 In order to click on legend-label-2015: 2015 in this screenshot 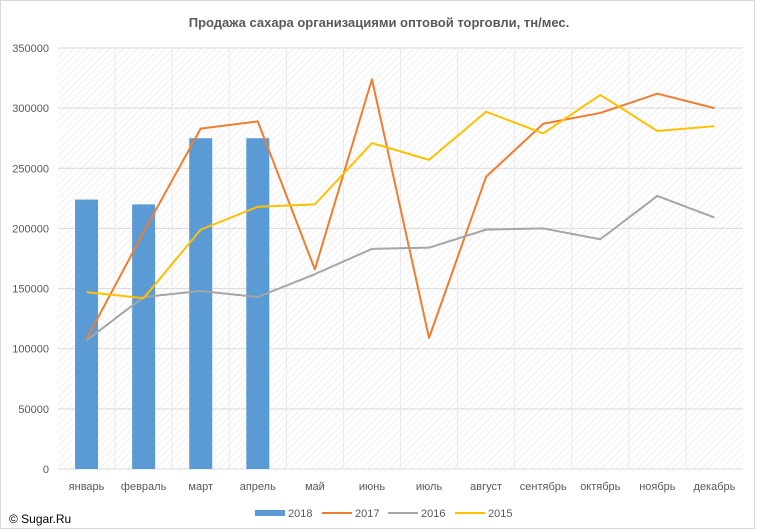, I will do `click(500, 514)`.